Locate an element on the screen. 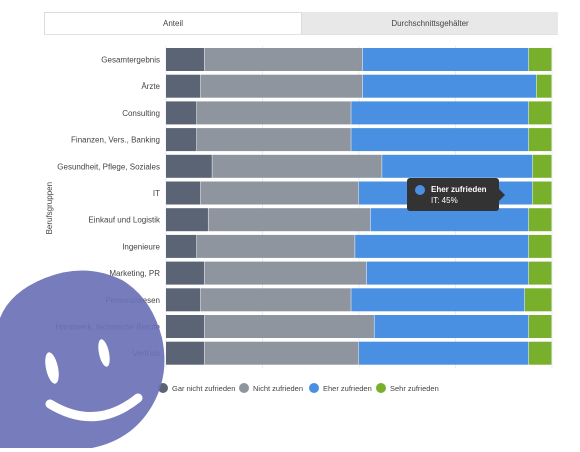  category-label: Vertrieb is located at coordinates (146, 353).